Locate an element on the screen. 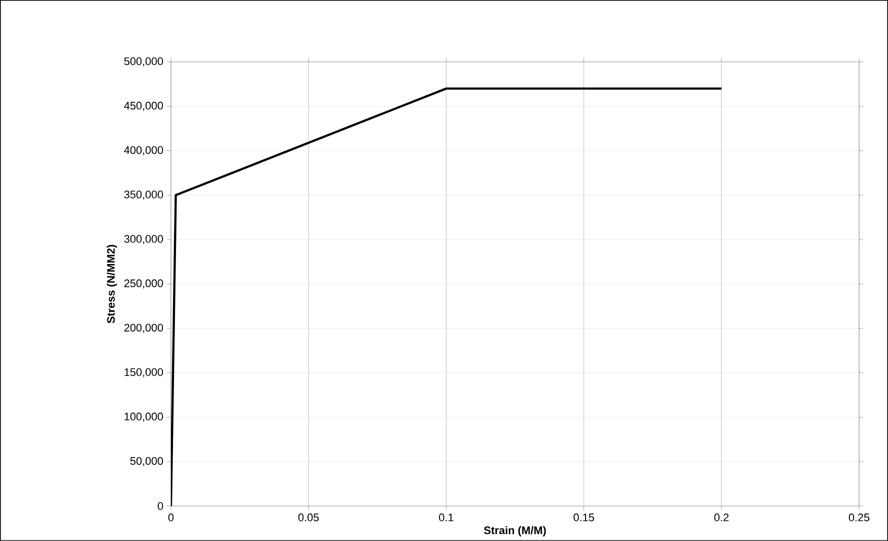  x-axis-title: Strain (M/M) is located at coordinates (515, 531).